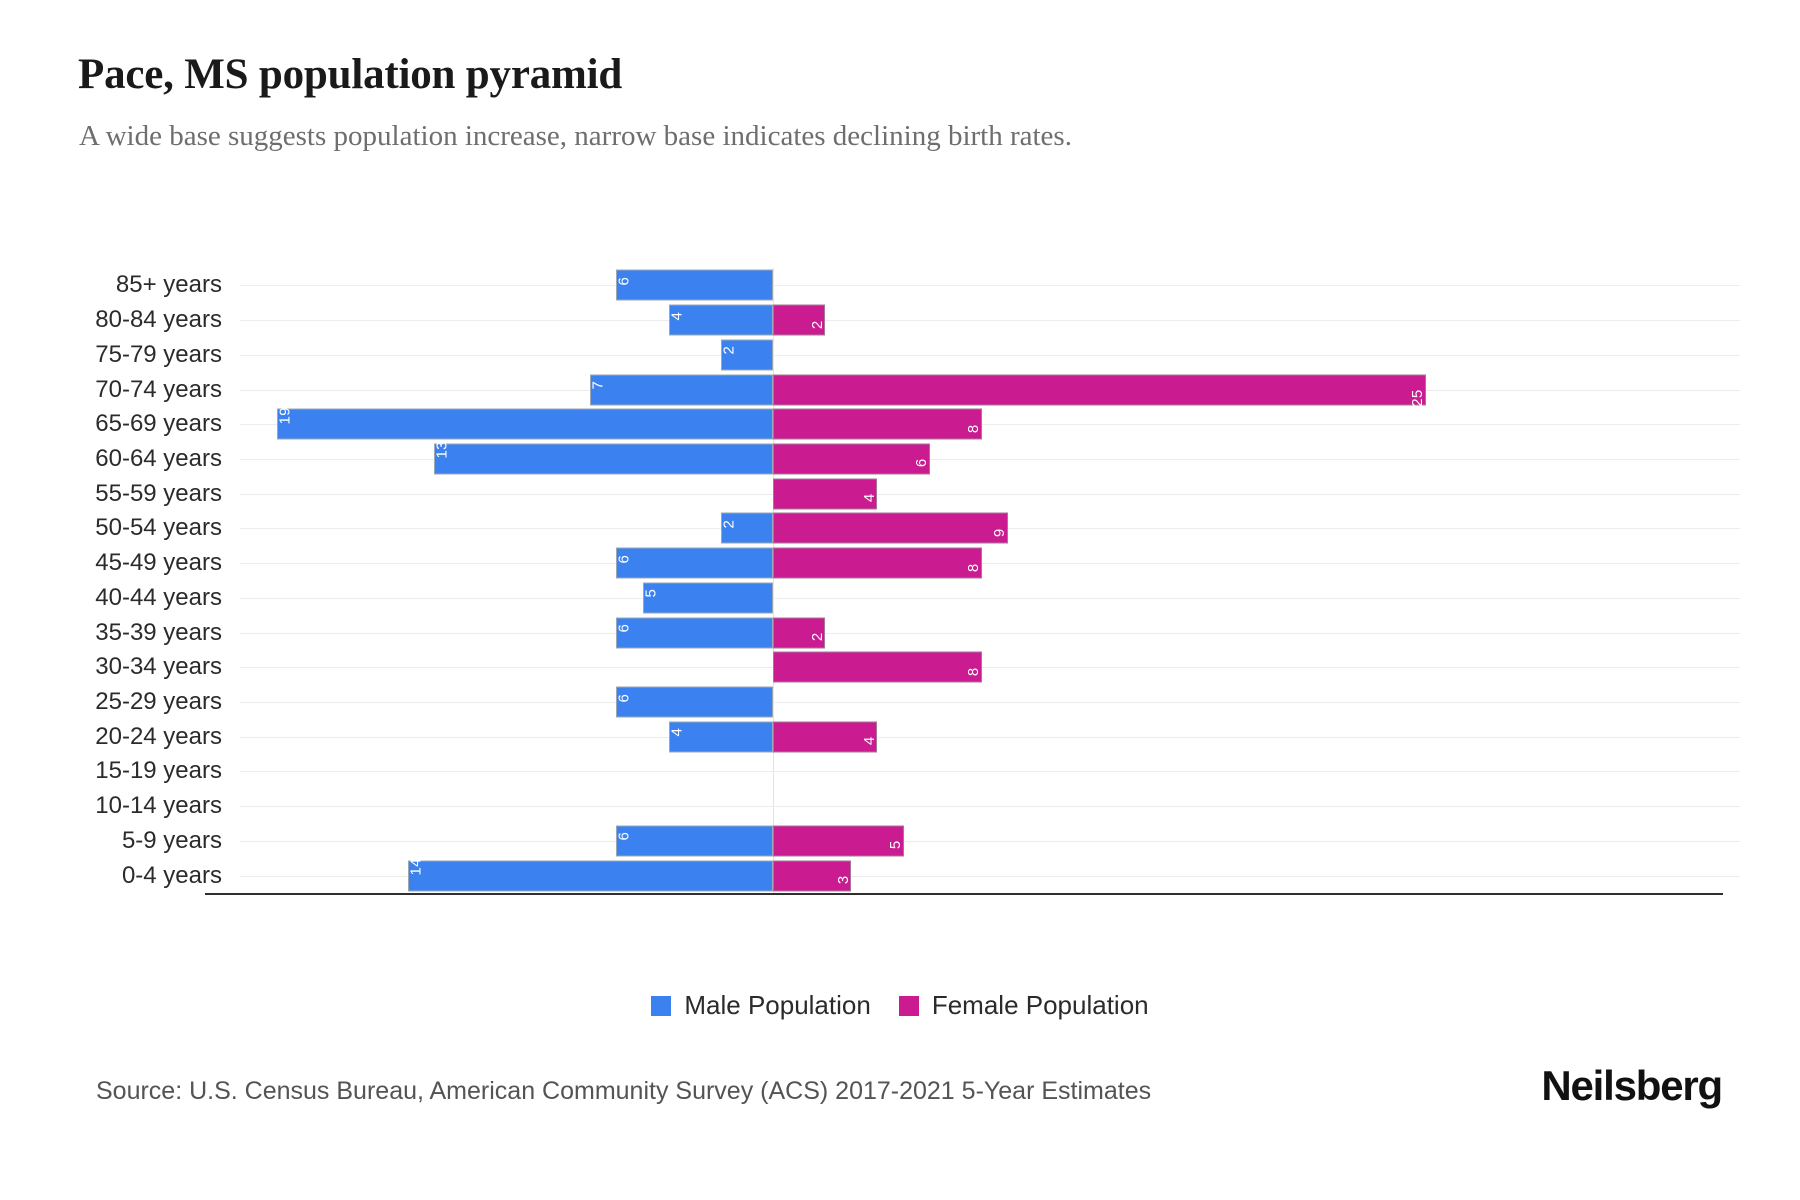 Image resolution: width=1800 pixels, height=1200 pixels. What do you see at coordinates (891, 528) in the screenshot?
I see `female-bar: 9` at bounding box center [891, 528].